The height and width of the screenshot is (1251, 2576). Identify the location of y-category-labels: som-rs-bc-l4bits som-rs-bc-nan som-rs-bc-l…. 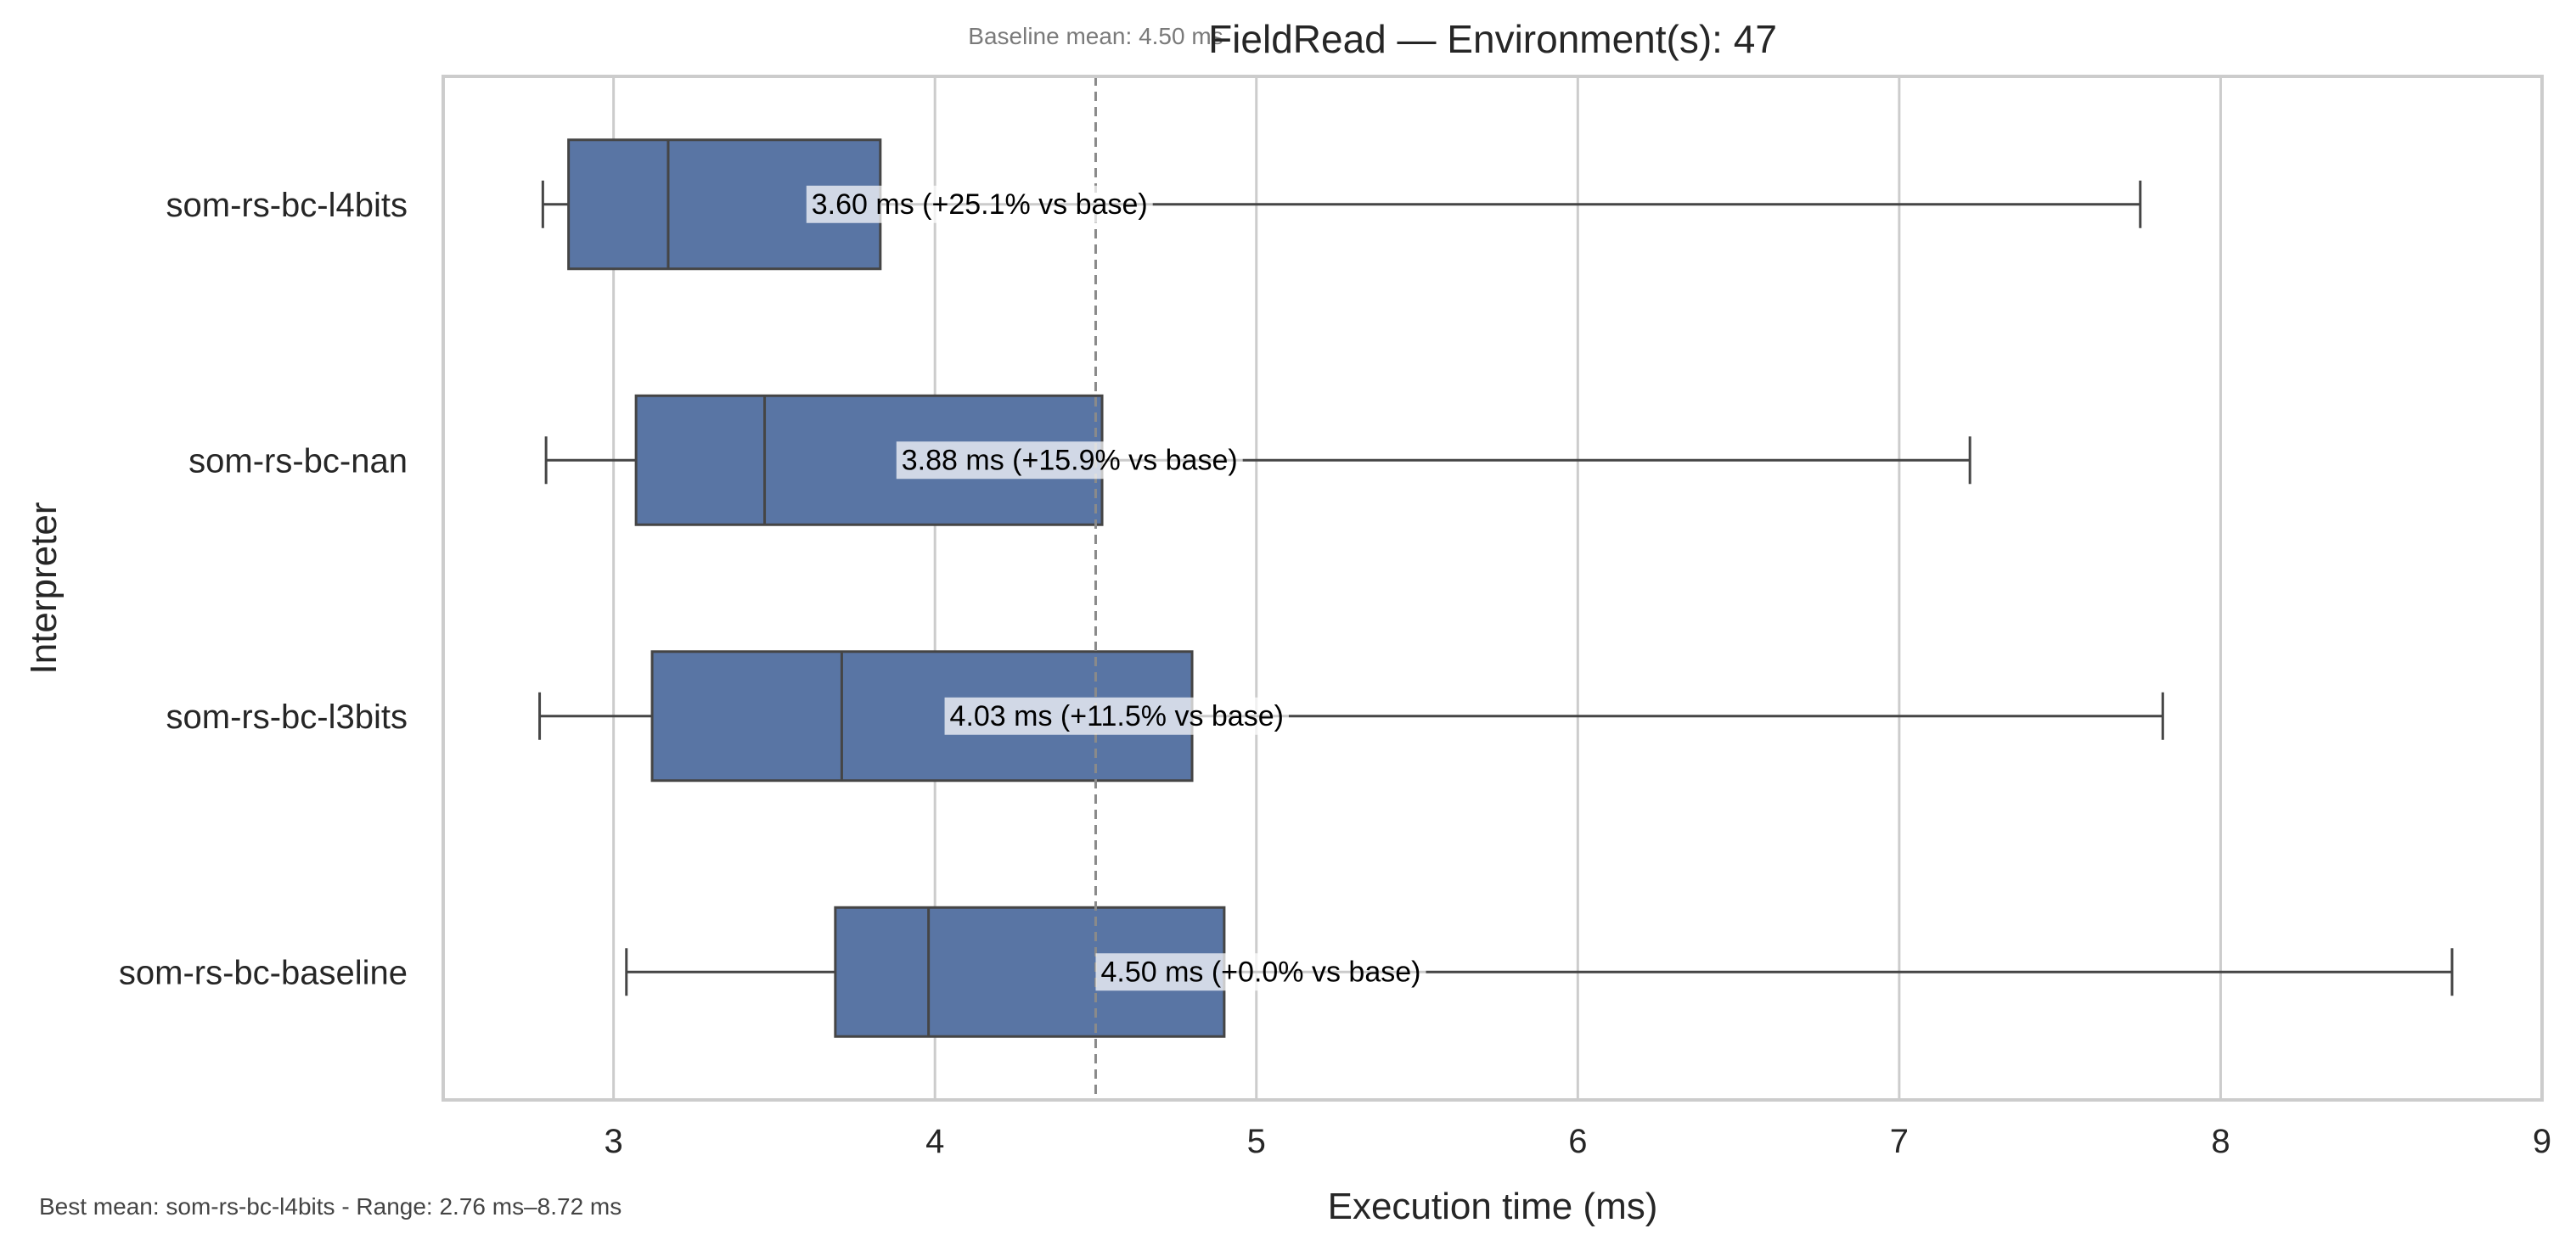
(263, 589).